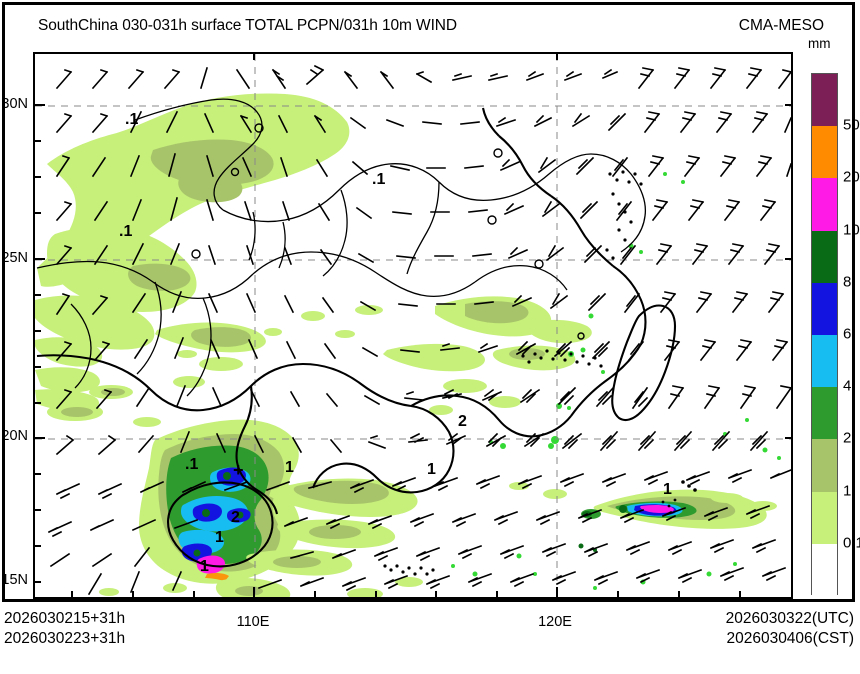  Describe the element at coordinates (388, 231) in the screenshot. I see `island-specks` at that location.